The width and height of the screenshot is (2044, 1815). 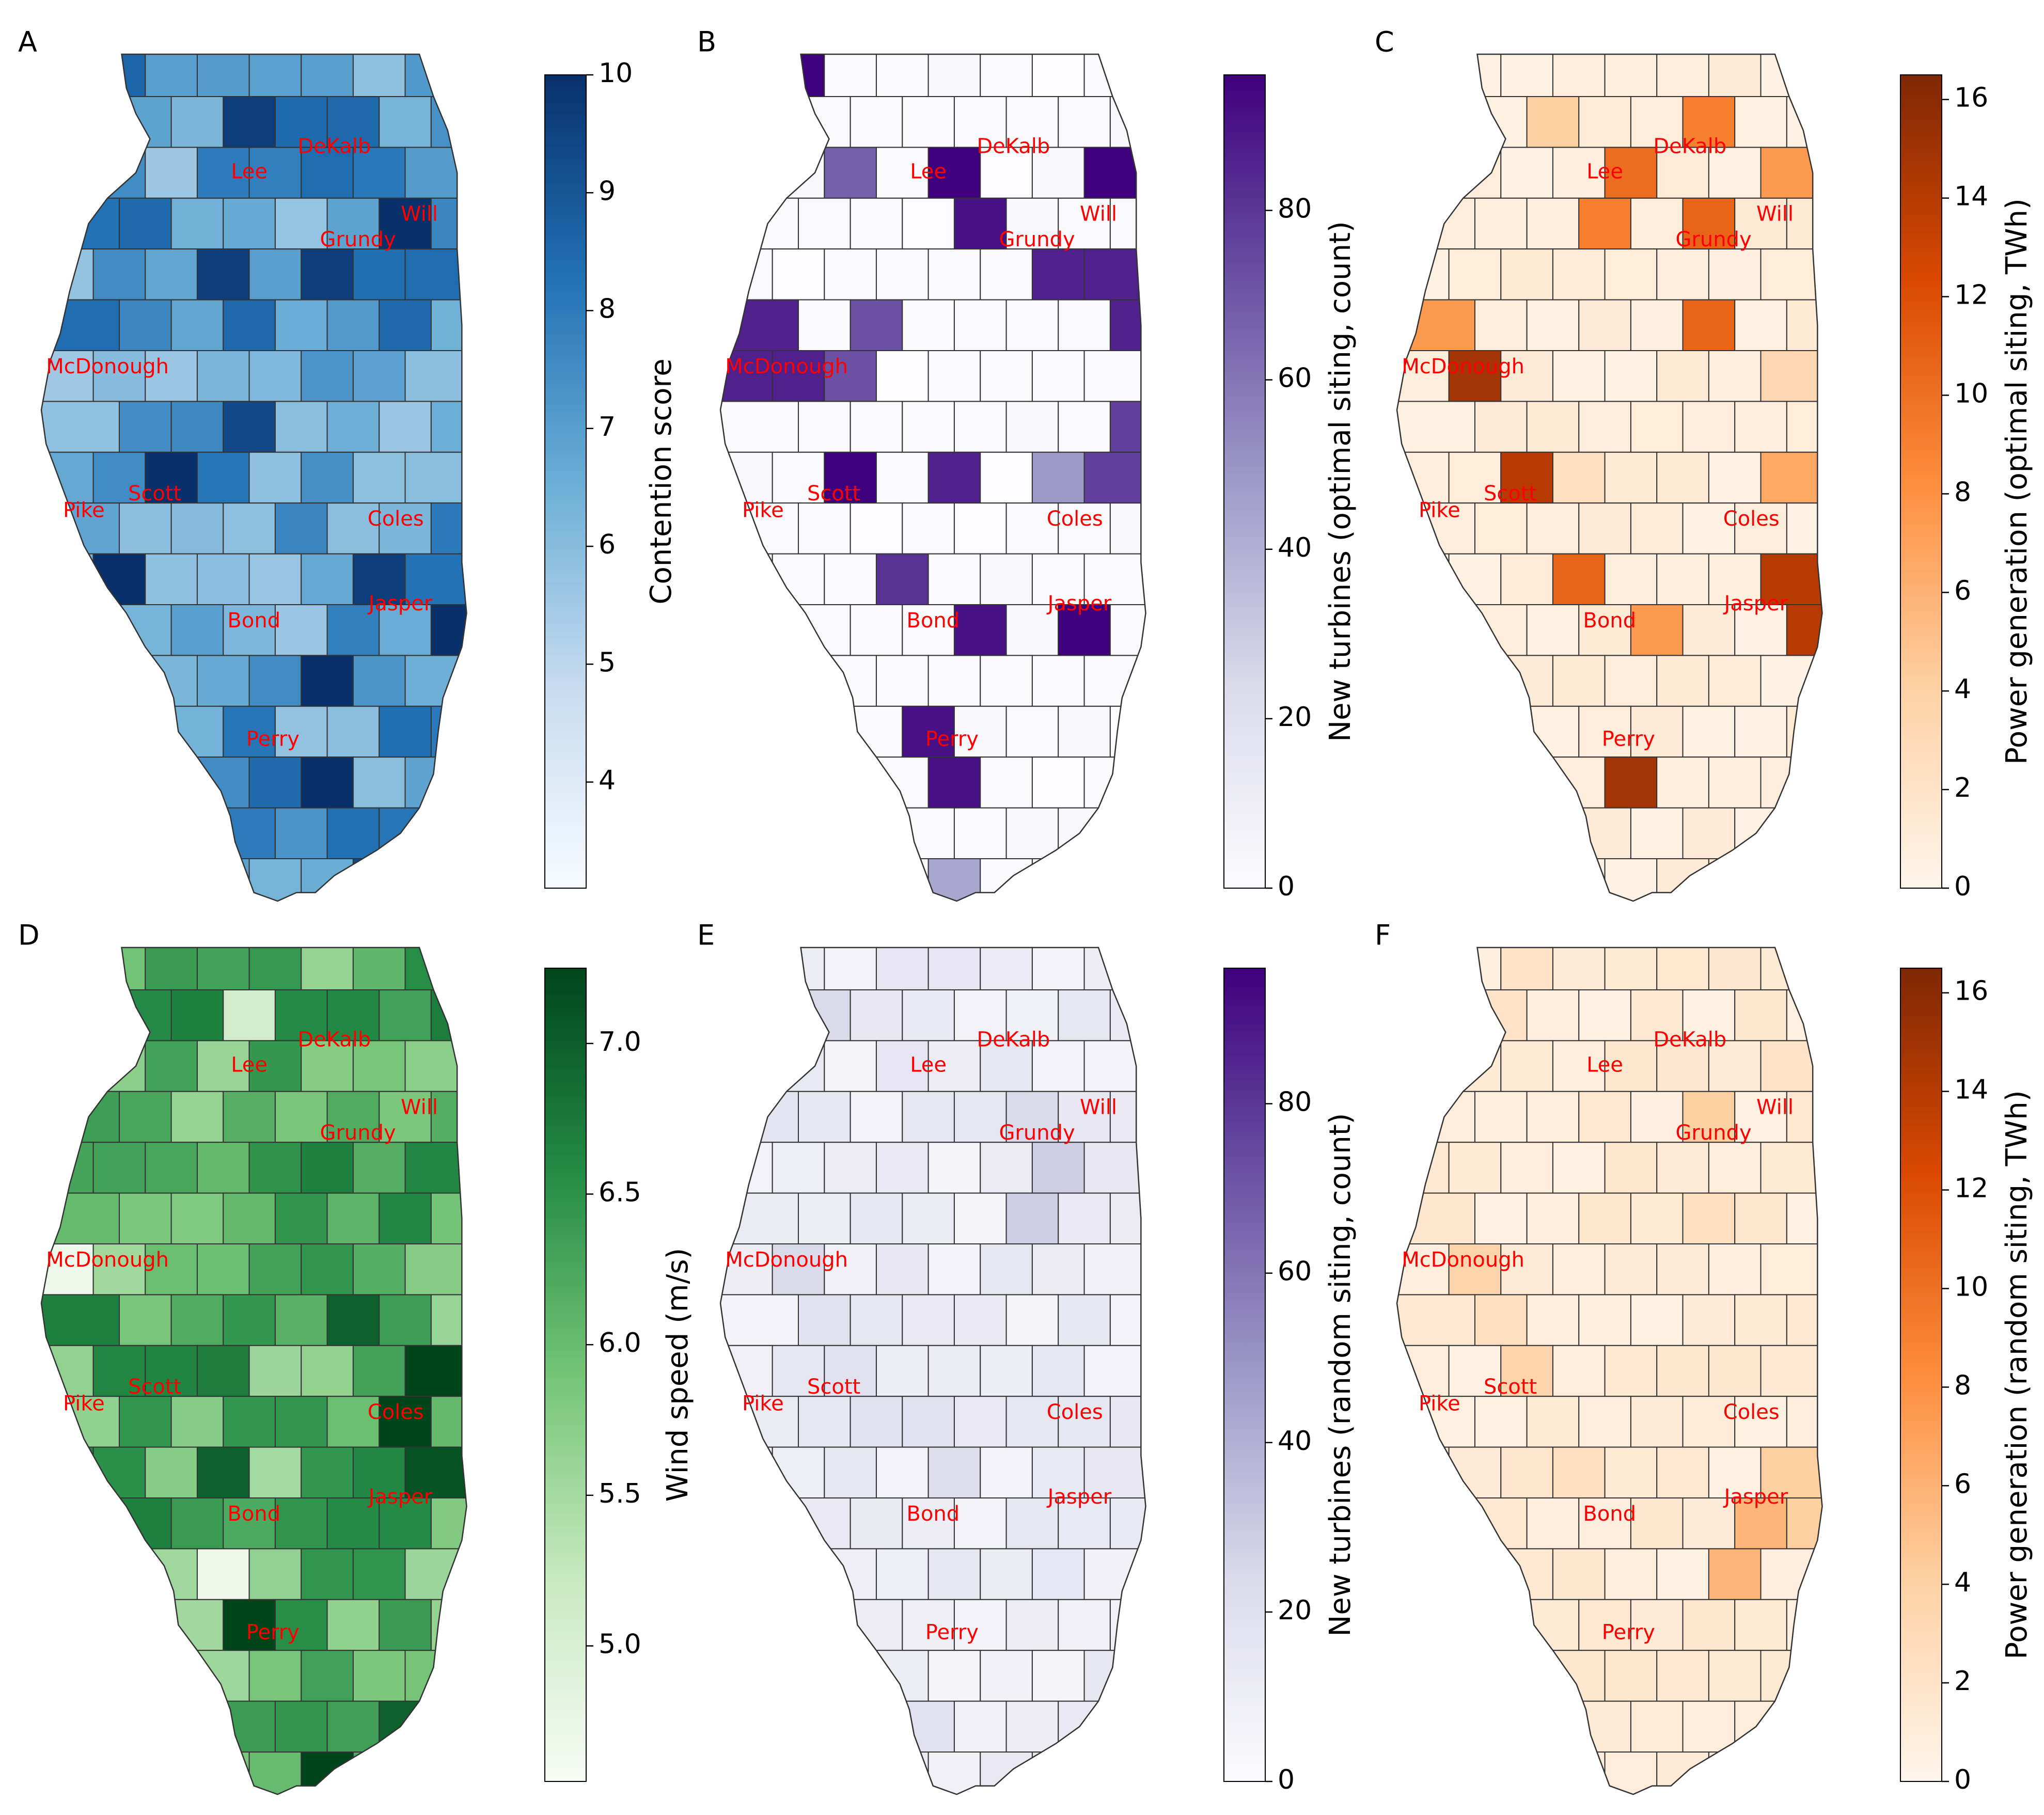 I want to click on colorbar-tick-label: 14, so click(x=1971, y=196).